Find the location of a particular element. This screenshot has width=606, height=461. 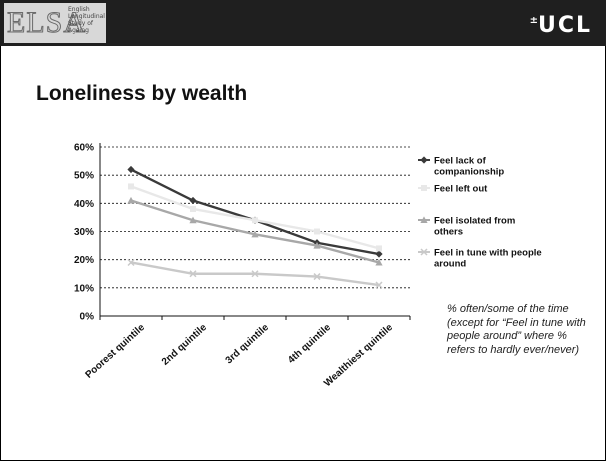

y-tick-label: 20% is located at coordinates (84, 260).